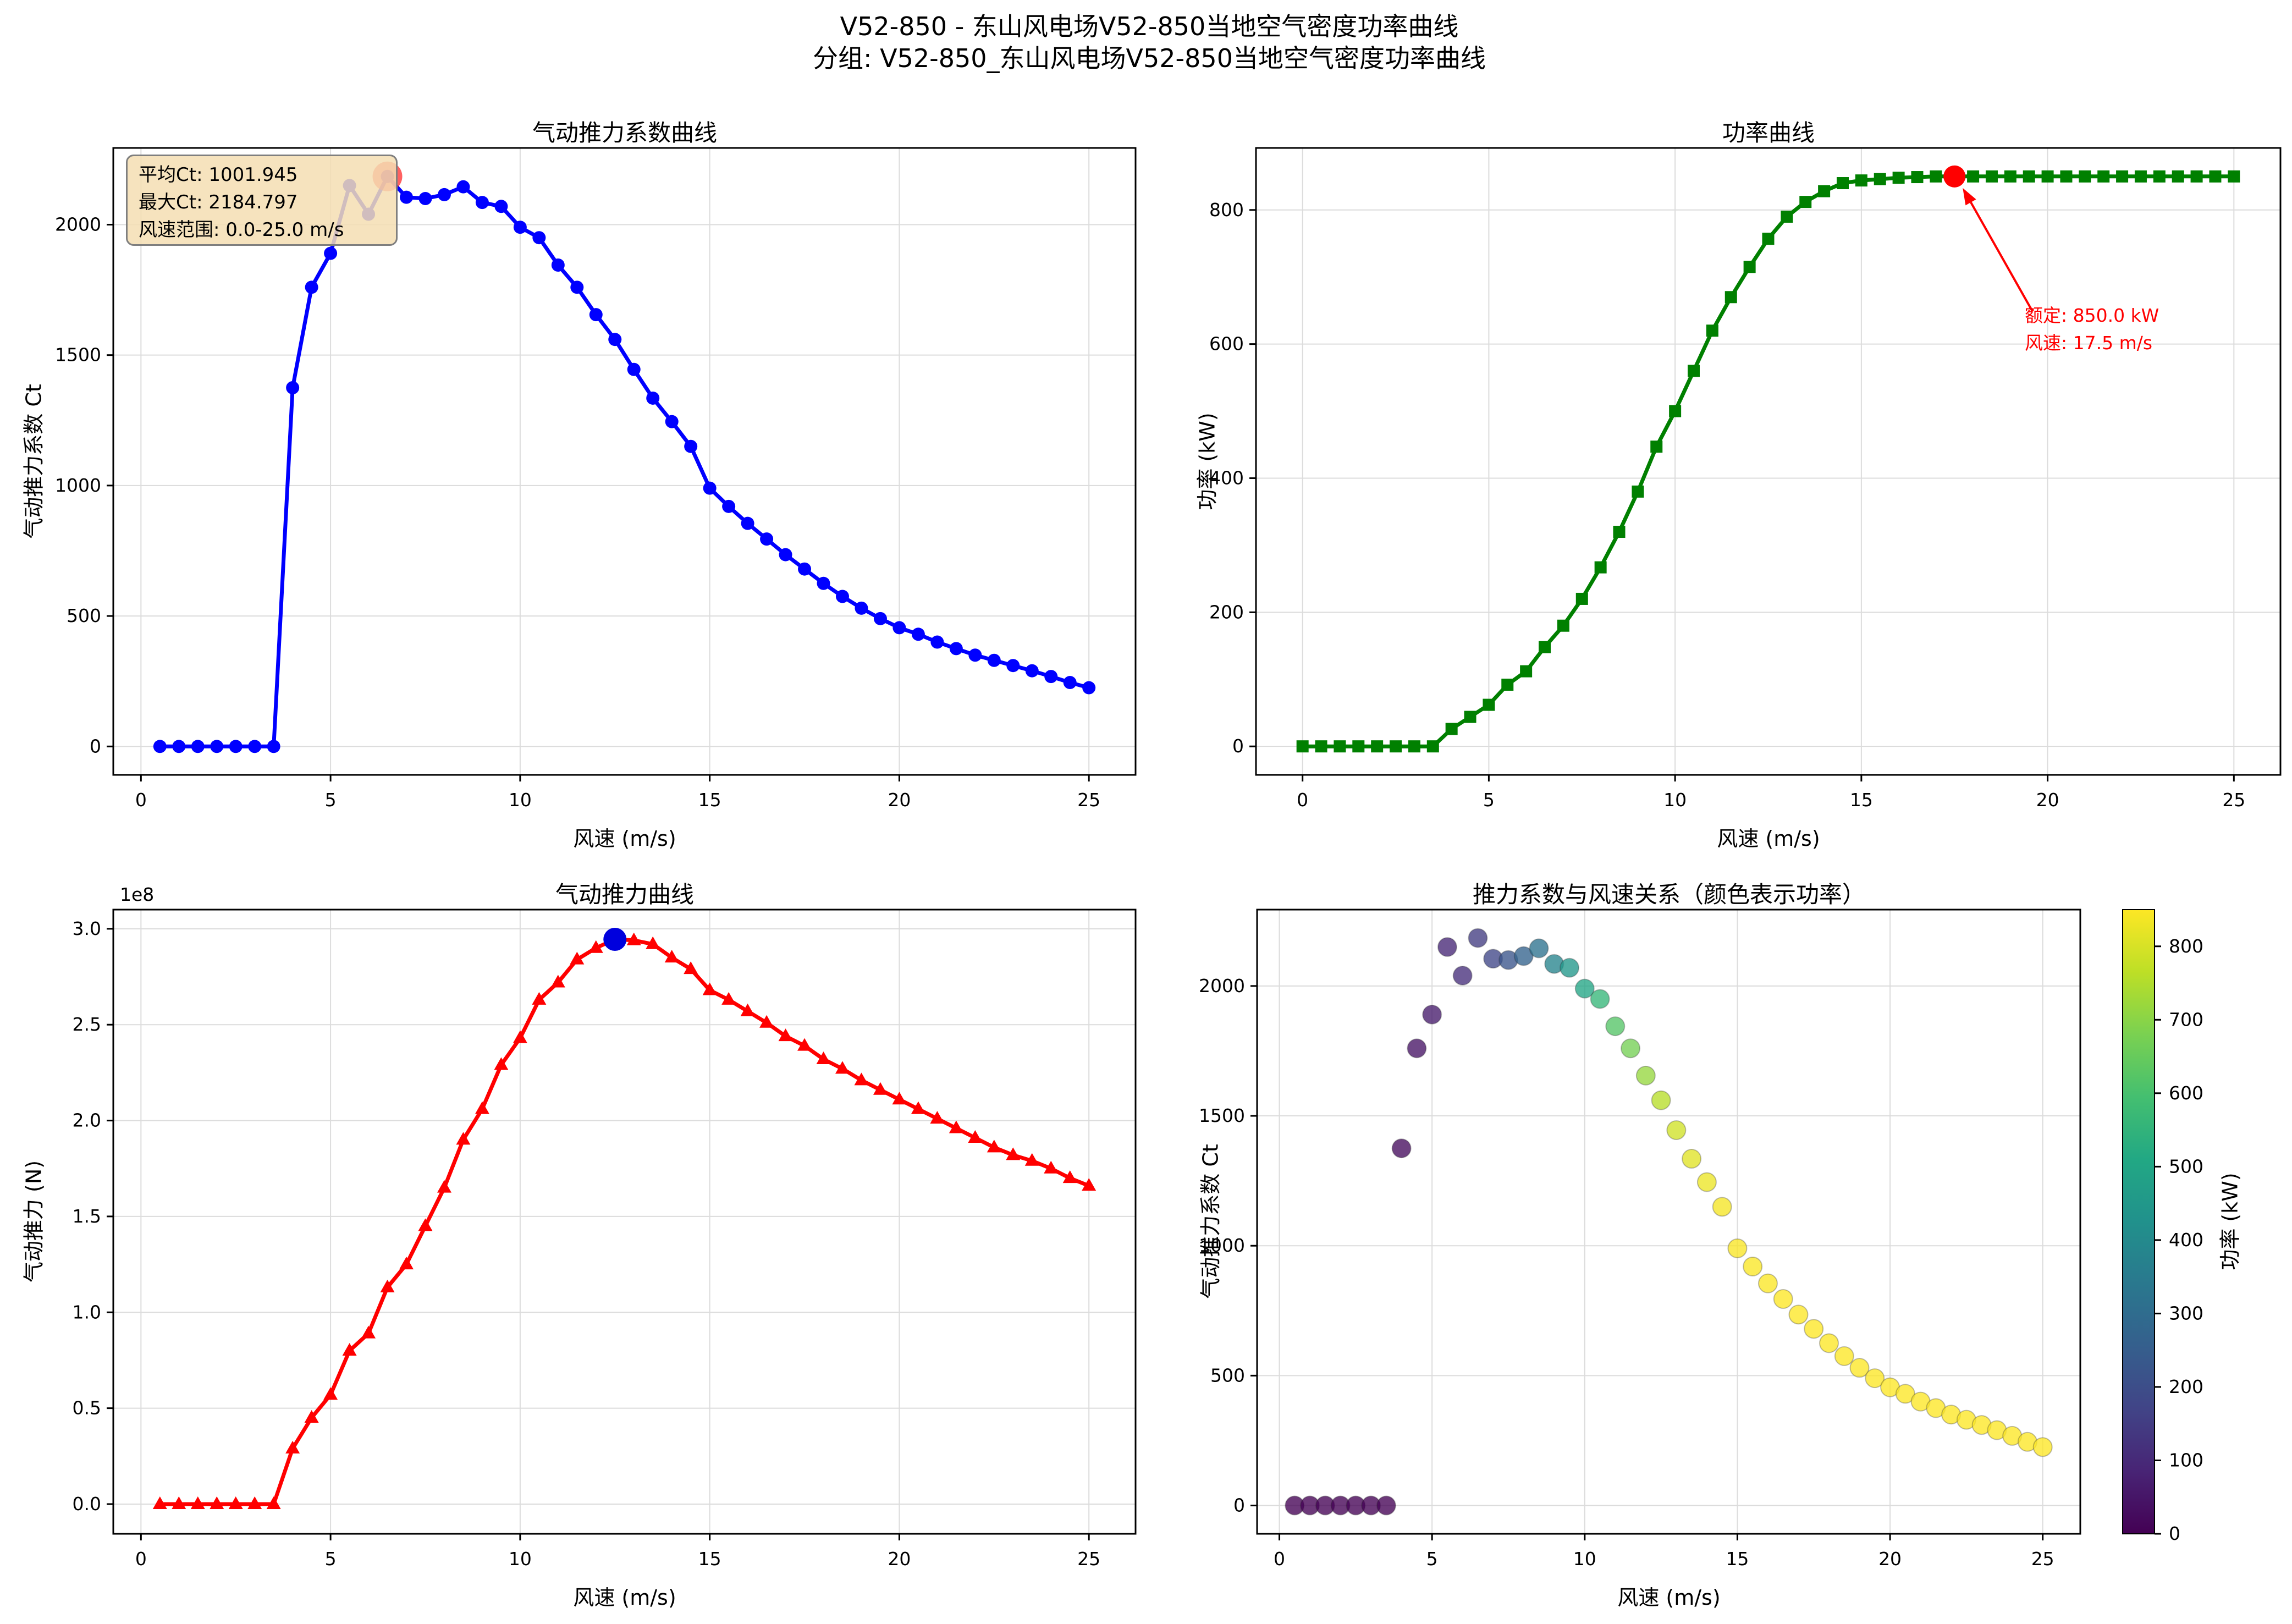 This screenshot has height=1624, width=2292. What do you see at coordinates (1207, 461) in the screenshot?
I see `ylabel-power-curve: 功率 (kW)` at bounding box center [1207, 461].